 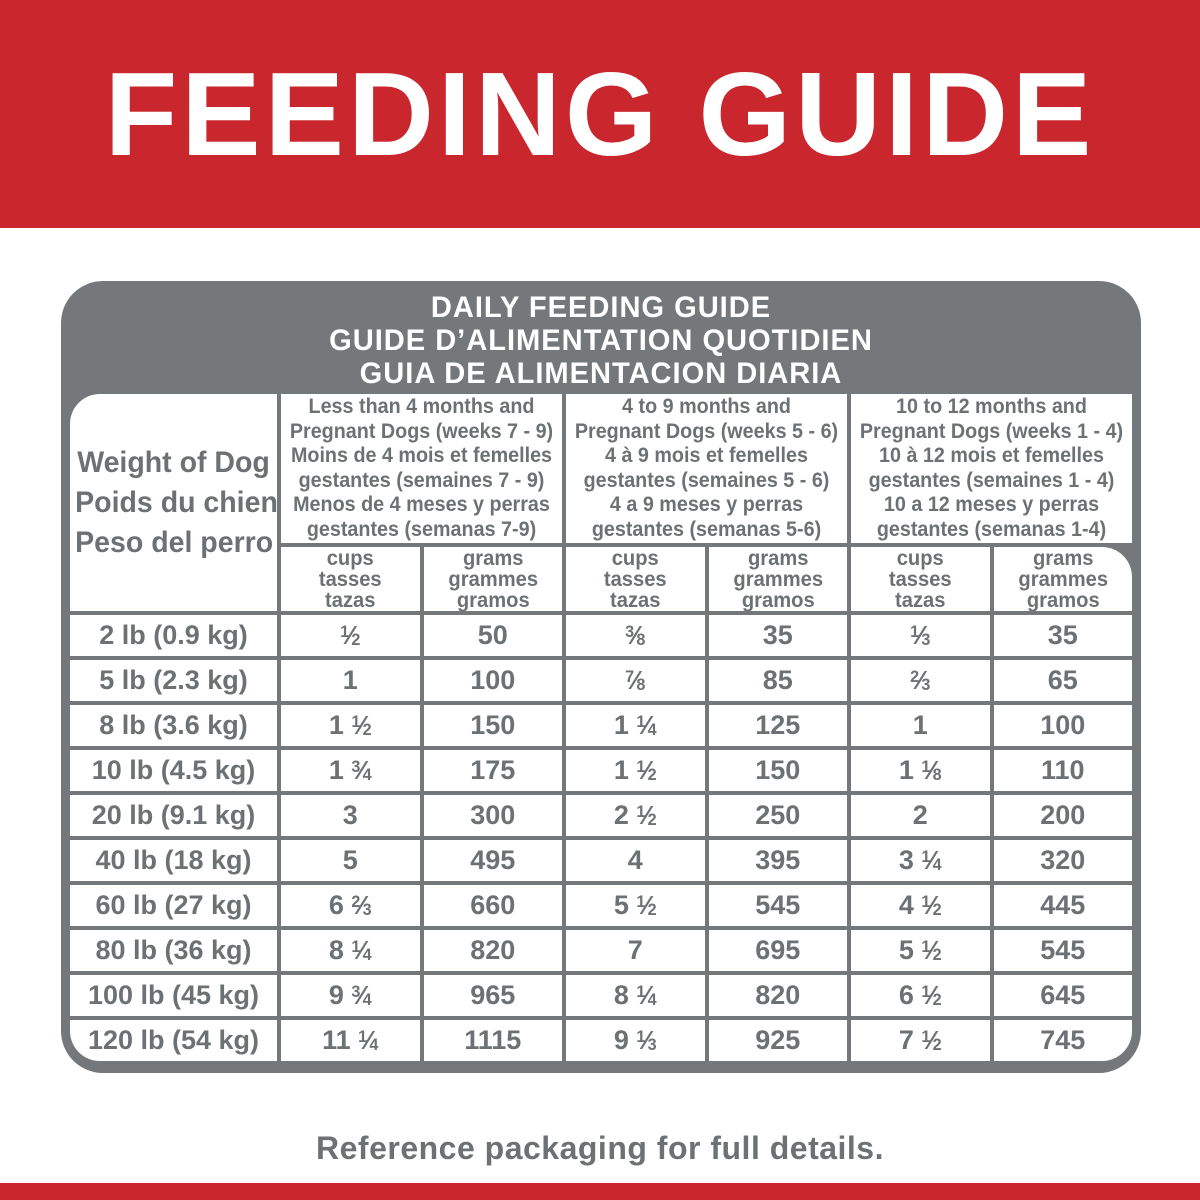 What do you see at coordinates (173, 950) in the screenshot?
I see `weight-cell: 80 lb (36 kg)` at bounding box center [173, 950].